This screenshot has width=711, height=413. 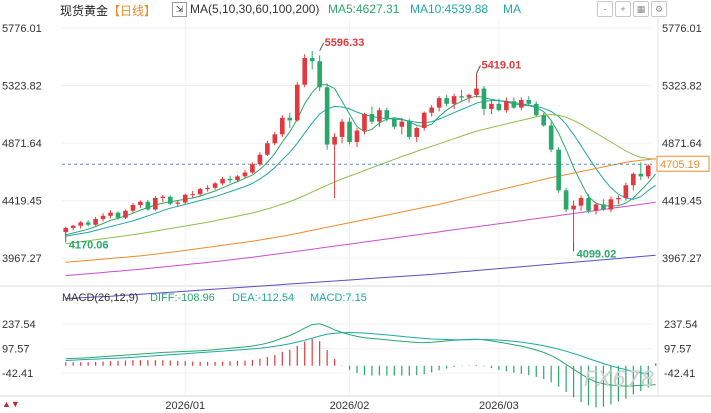 What do you see at coordinates (605, 9) in the screenshot?
I see `minus-icon: -` at bounding box center [605, 9].